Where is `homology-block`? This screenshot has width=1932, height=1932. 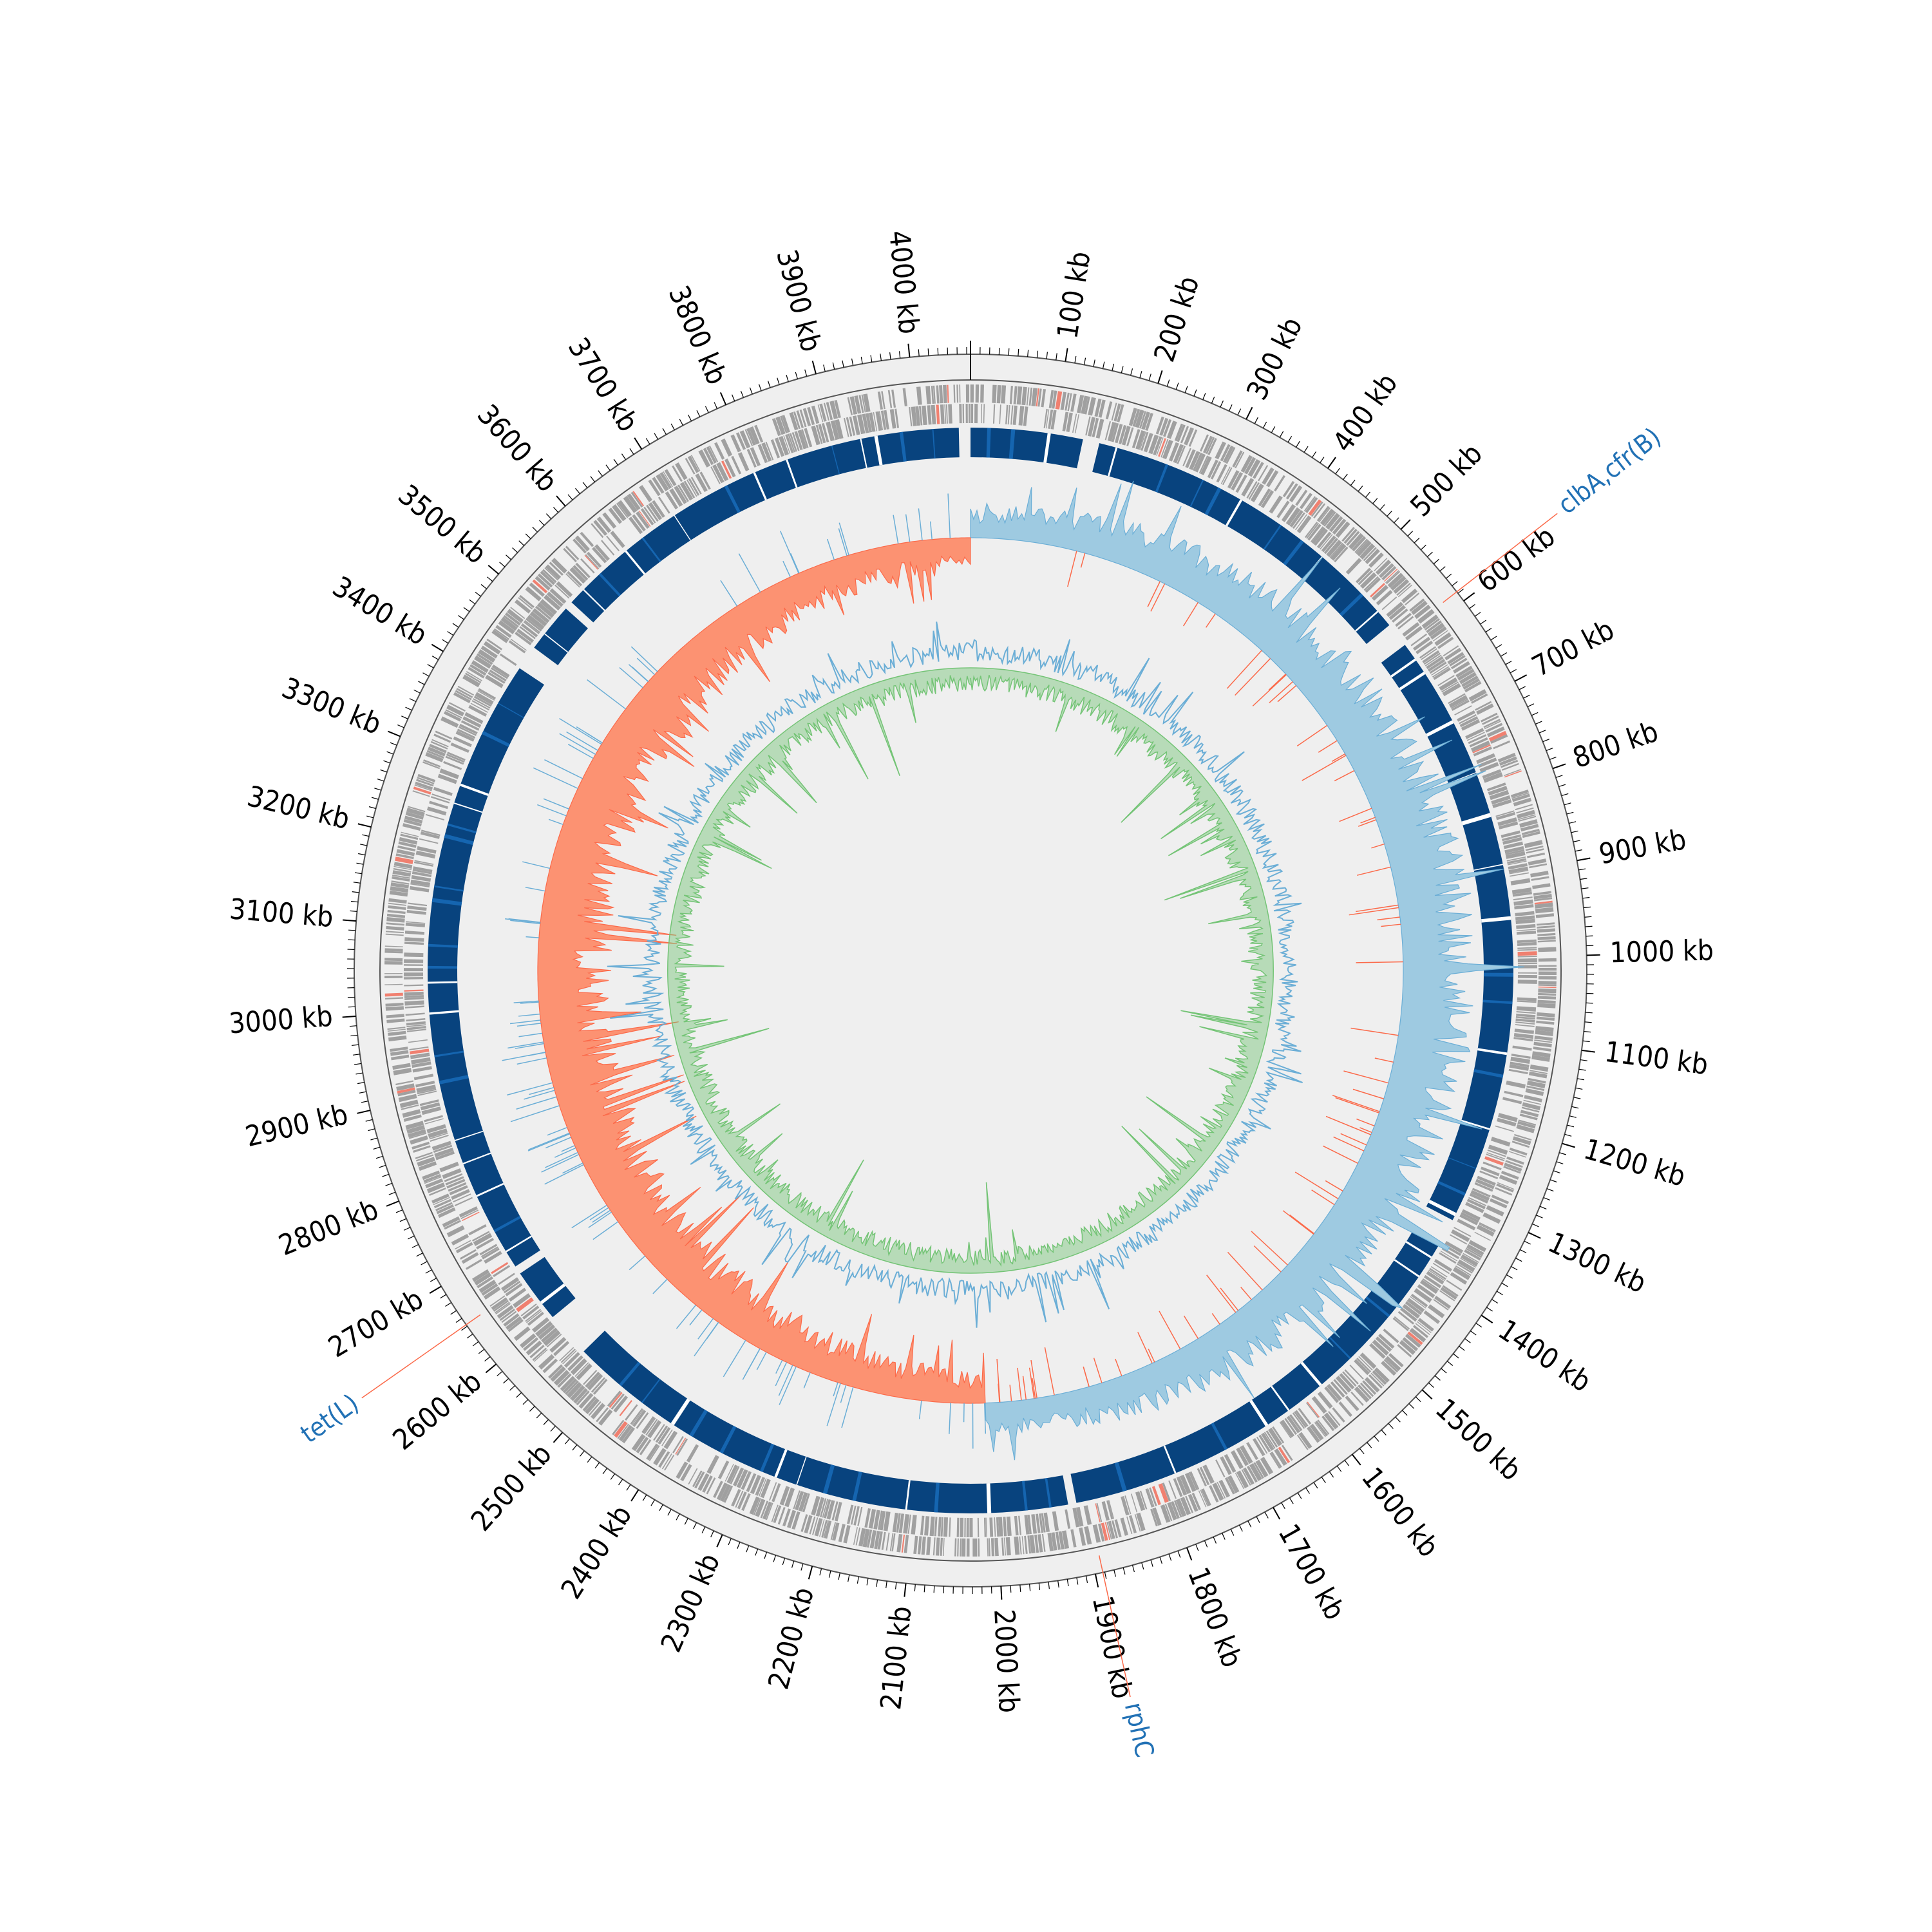
homology-block is located at coordinates (486, 968).